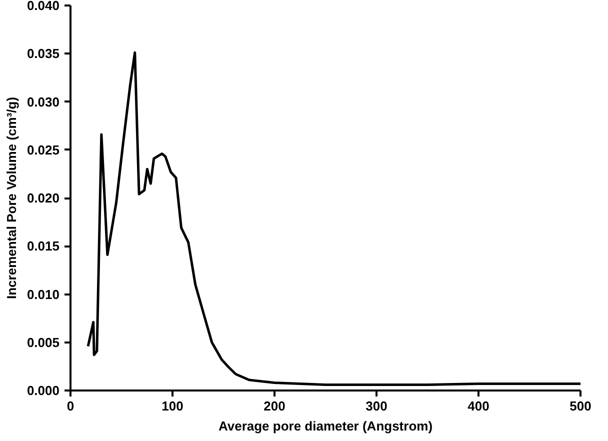 This screenshot has width=608, height=441. Describe the element at coordinates (377, 406) in the screenshot. I see `x-tick-label: 300` at that location.